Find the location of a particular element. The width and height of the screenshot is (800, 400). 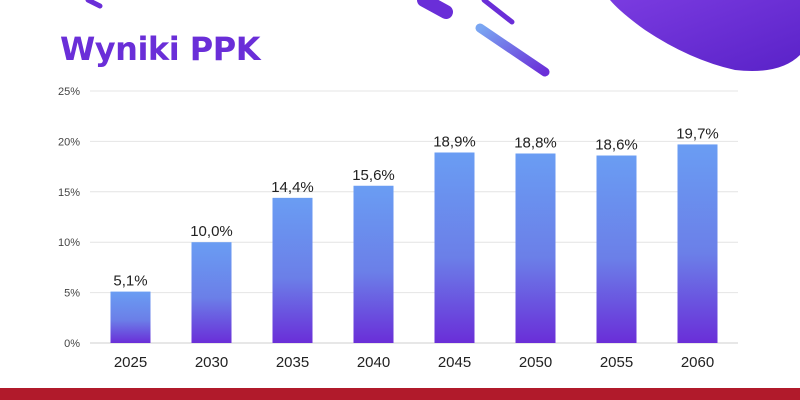

x-tick-label: 2030 is located at coordinates (211, 362).